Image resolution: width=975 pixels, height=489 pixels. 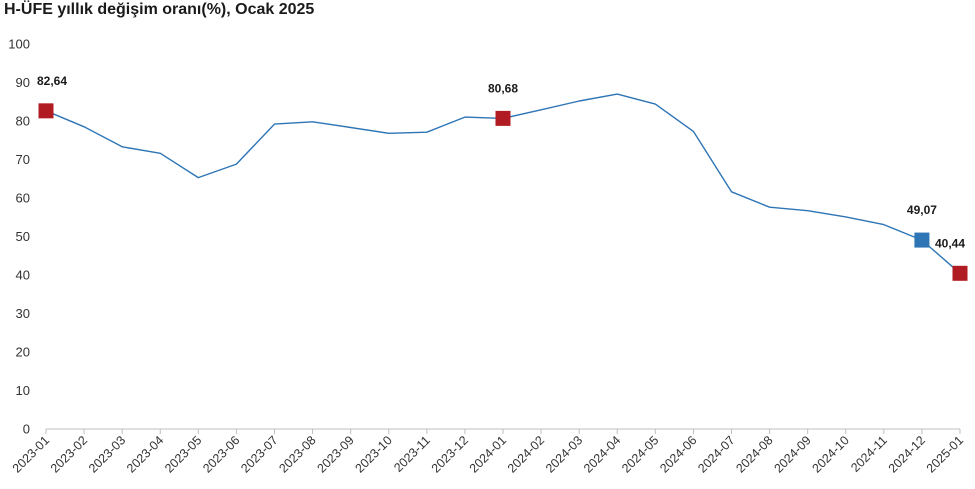 What do you see at coordinates (23, 275) in the screenshot?
I see `y-tick-label: 40` at bounding box center [23, 275].